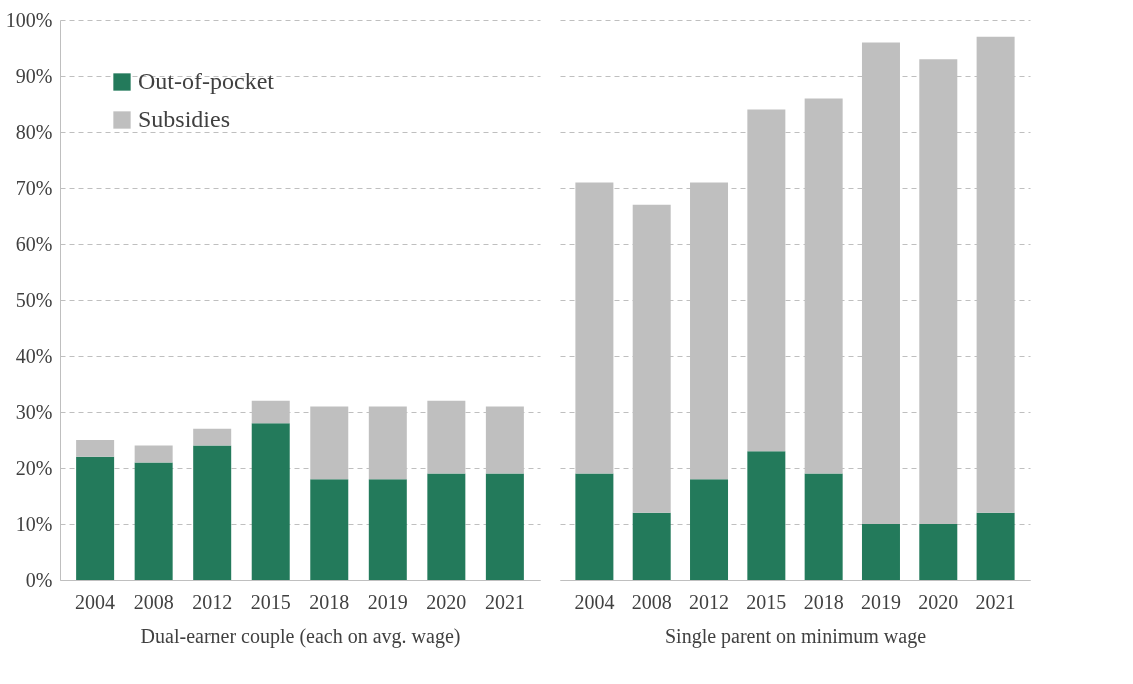 The width and height of the screenshot is (1133, 684). What do you see at coordinates (184, 119) in the screenshot?
I see `legend-label: Subsidies` at bounding box center [184, 119].